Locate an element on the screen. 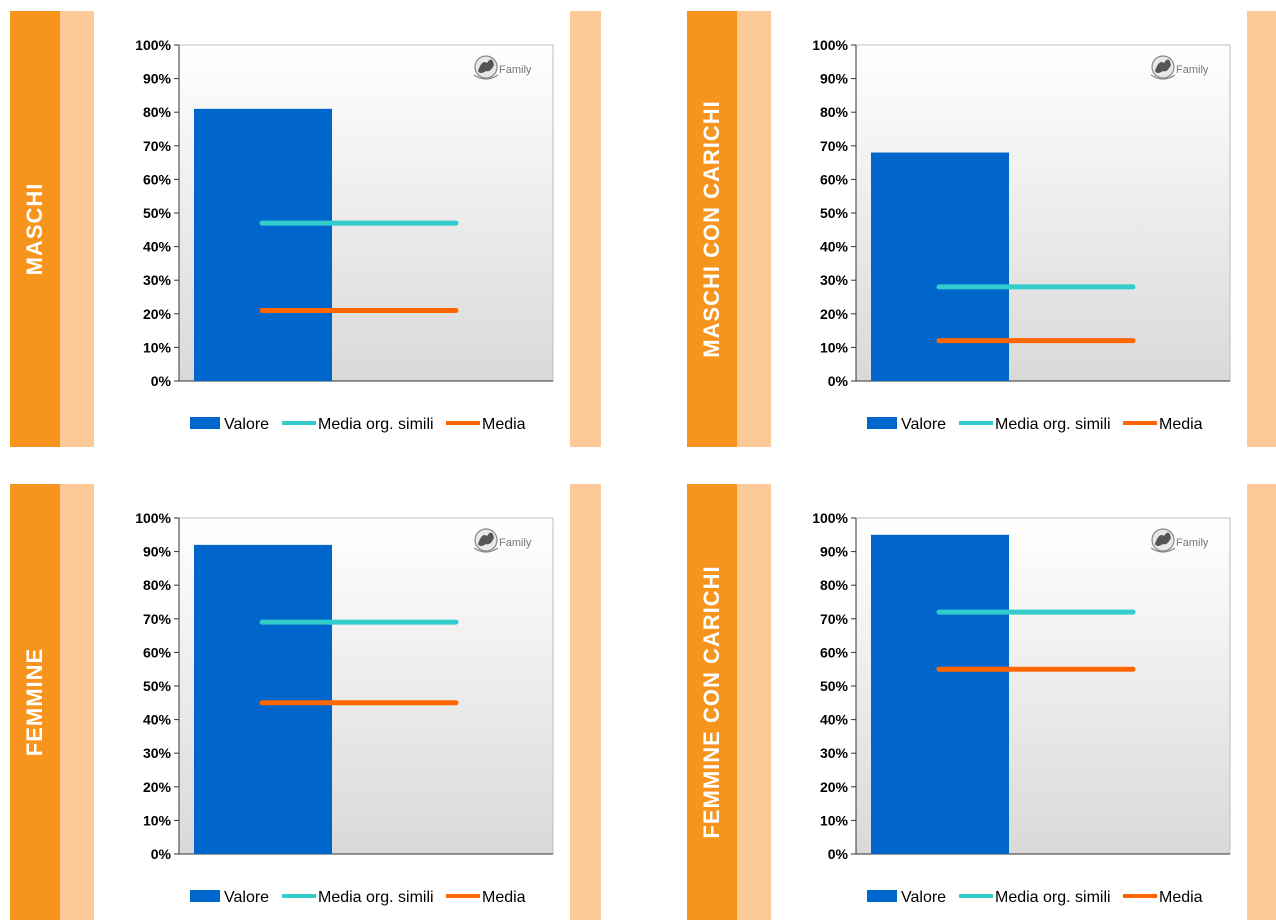  panel-stripe: MASCHI CON CARICHI is located at coordinates (712, 229).